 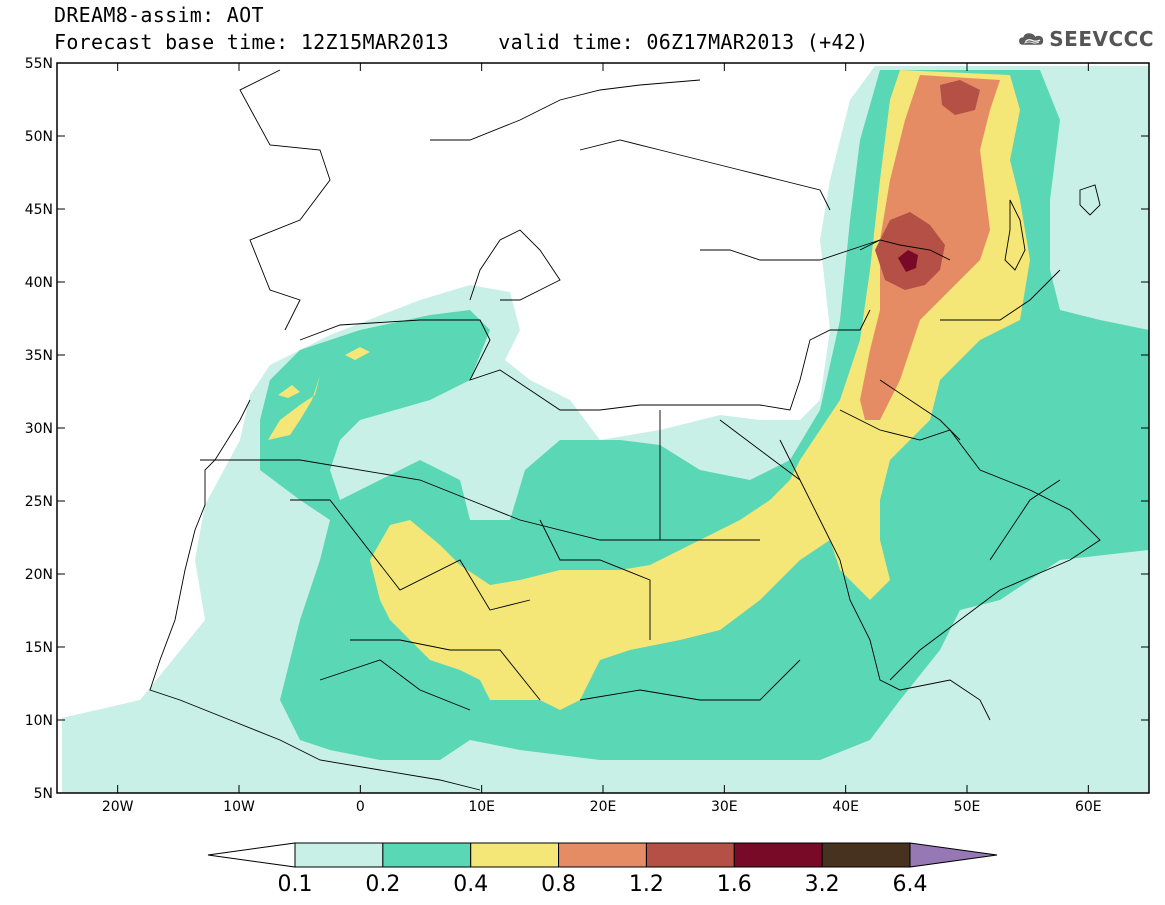 What do you see at coordinates (1088, 807) in the screenshot?
I see `x-tick-label: 60E` at bounding box center [1088, 807].